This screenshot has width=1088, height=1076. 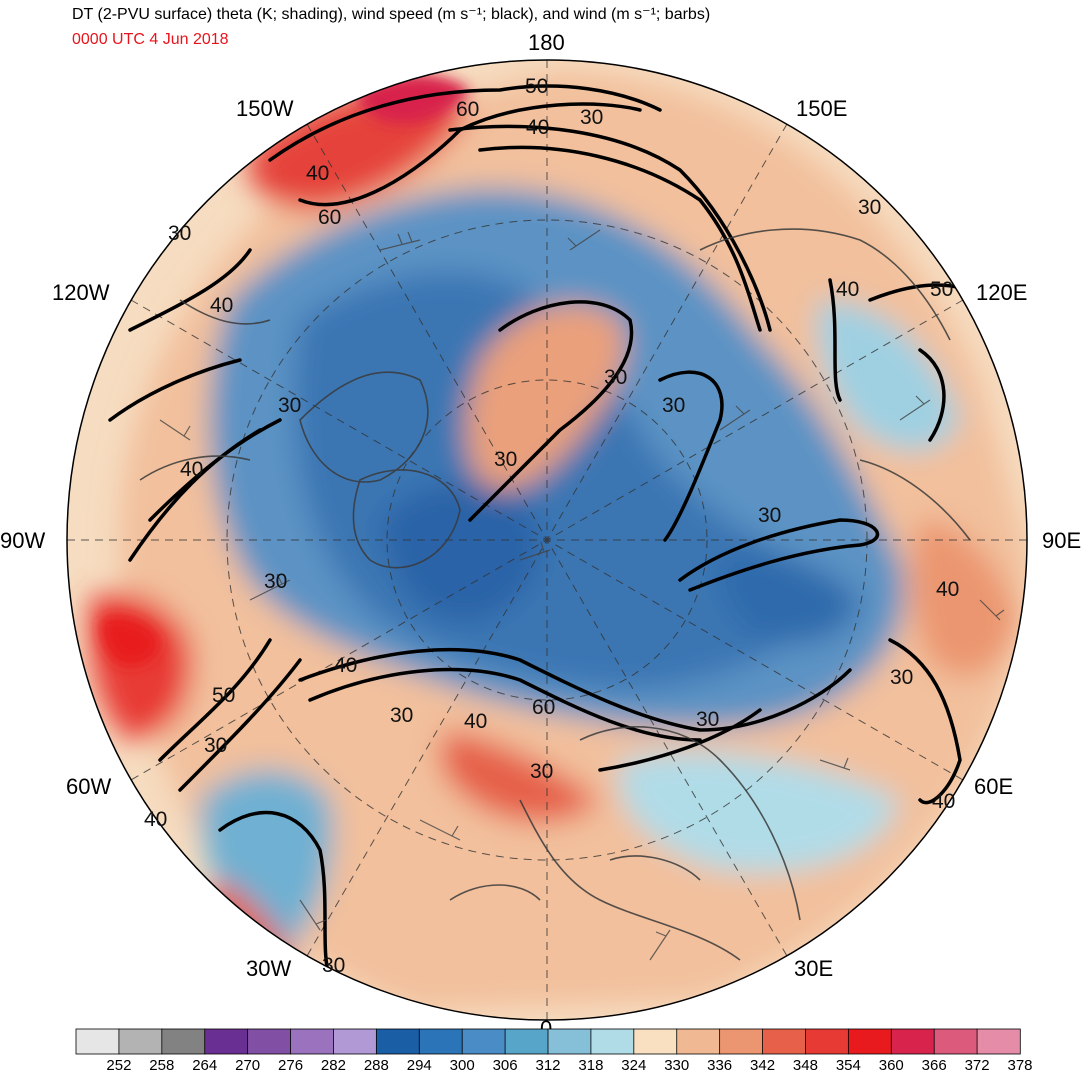 What do you see at coordinates (505, 1065) in the screenshot?
I see `colorbar-tick-label: 306` at bounding box center [505, 1065].